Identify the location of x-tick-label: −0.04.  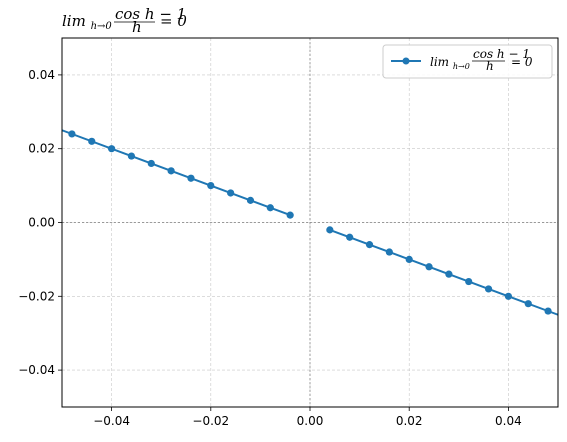
(111, 421).